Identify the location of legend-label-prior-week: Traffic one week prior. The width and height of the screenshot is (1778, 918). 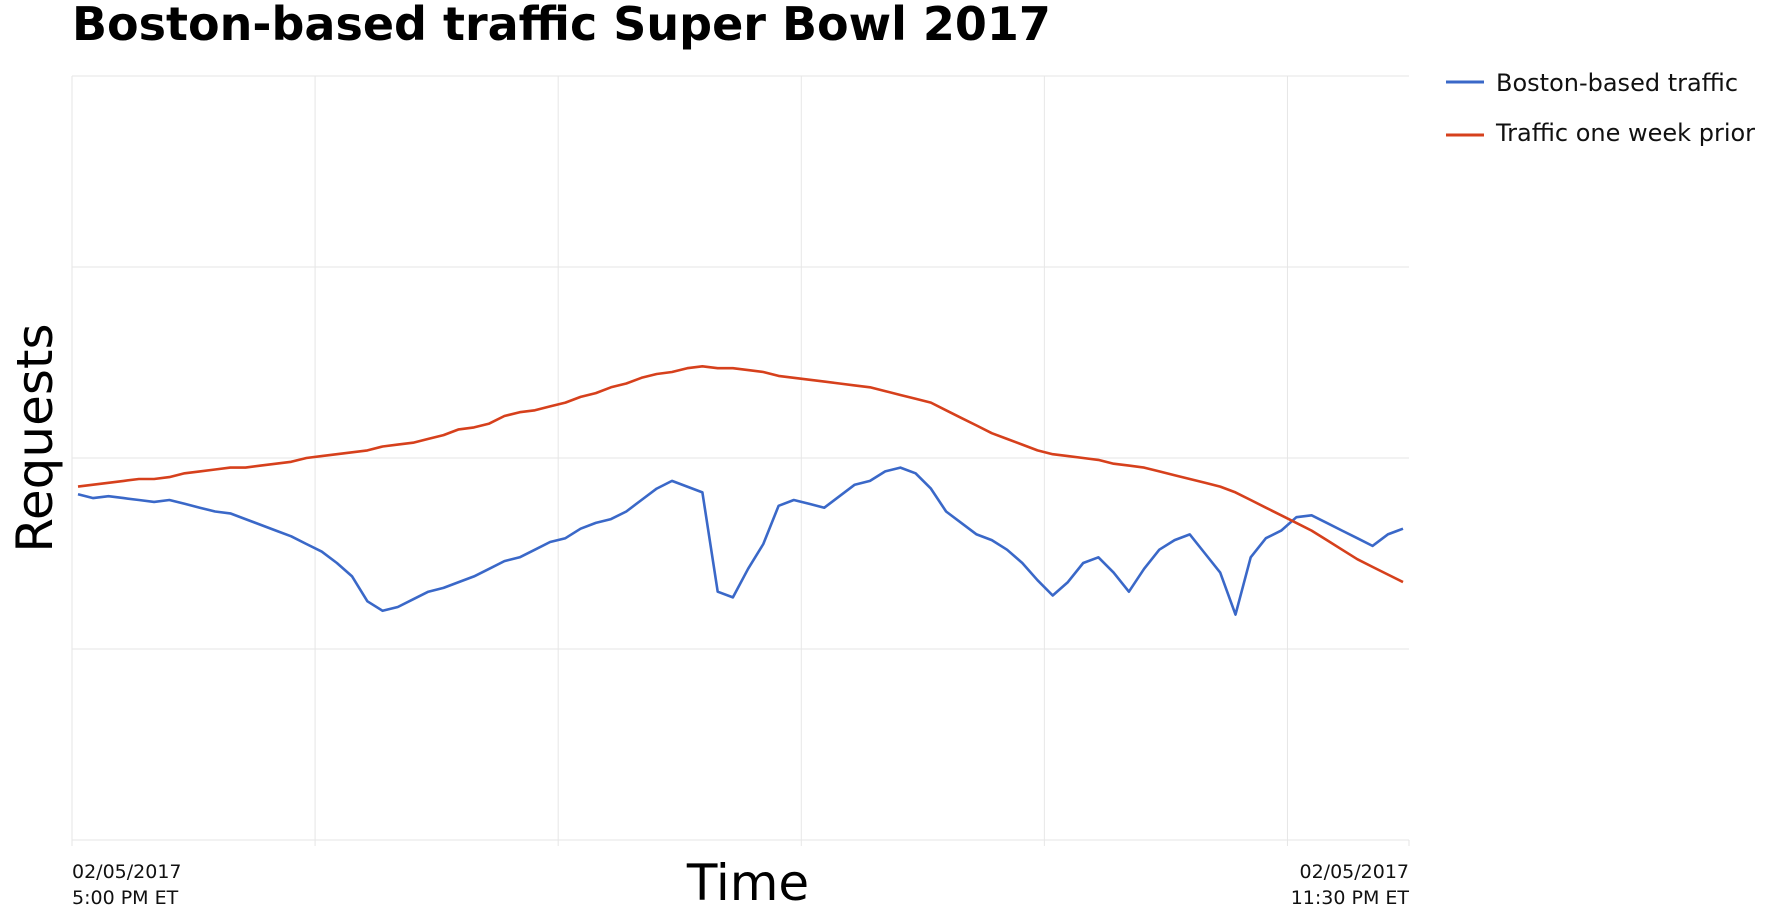
(1625, 133).